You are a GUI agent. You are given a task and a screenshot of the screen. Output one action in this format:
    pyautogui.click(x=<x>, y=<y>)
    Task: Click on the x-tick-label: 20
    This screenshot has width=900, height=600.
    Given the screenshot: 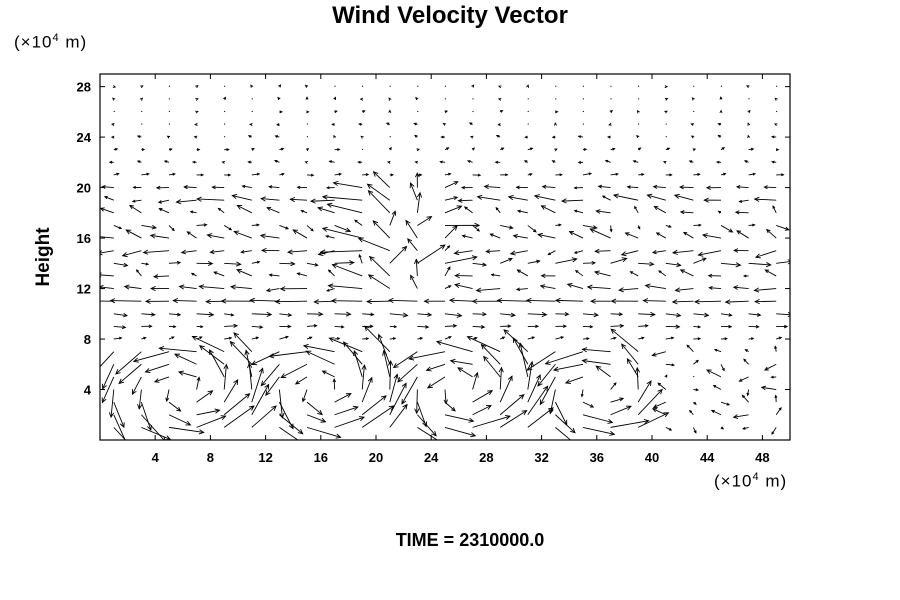 What is the action you would take?
    pyautogui.click(x=376, y=457)
    